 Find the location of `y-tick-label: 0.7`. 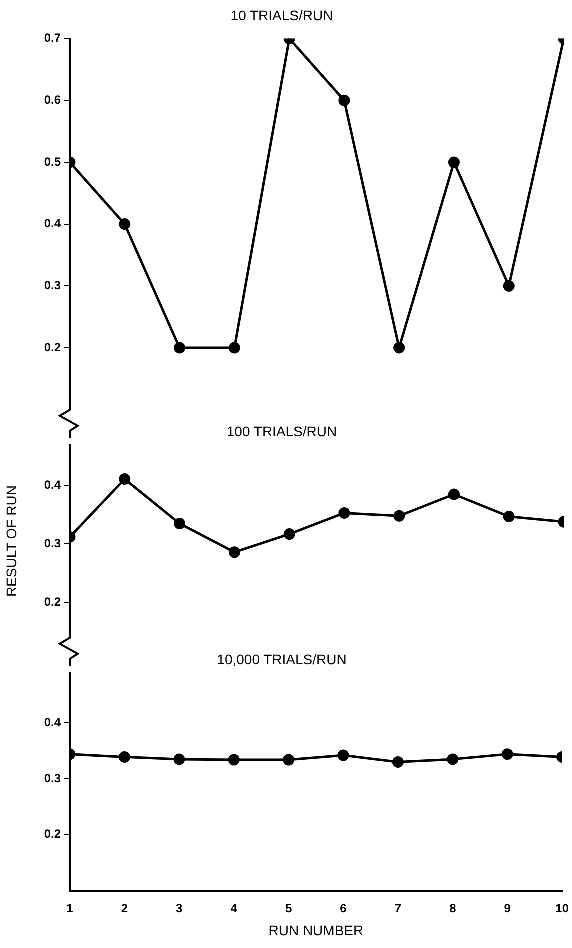

y-tick-label: 0.7 is located at coordinates (53, 38).